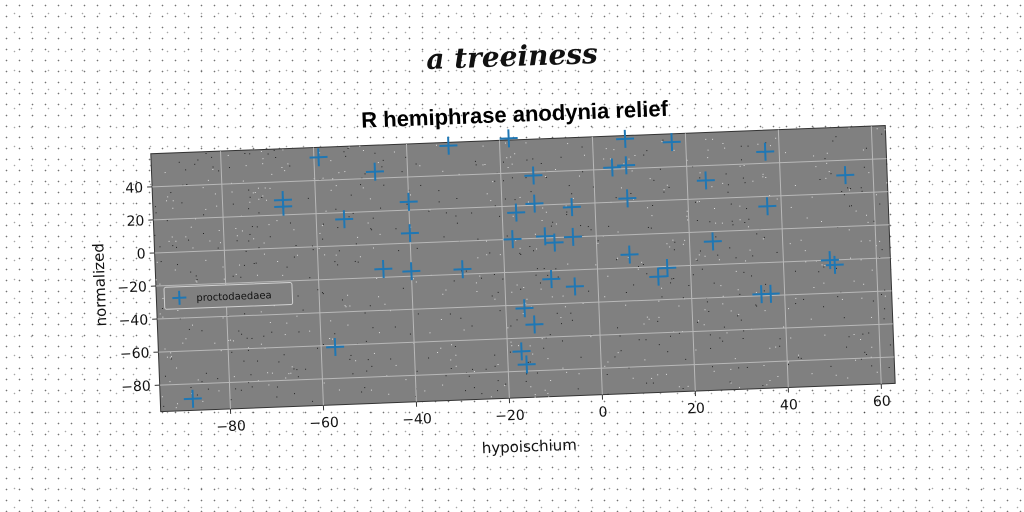 This screenshot has width=1024, height=512. I want to click on x-grid-line, so click(783, 258).